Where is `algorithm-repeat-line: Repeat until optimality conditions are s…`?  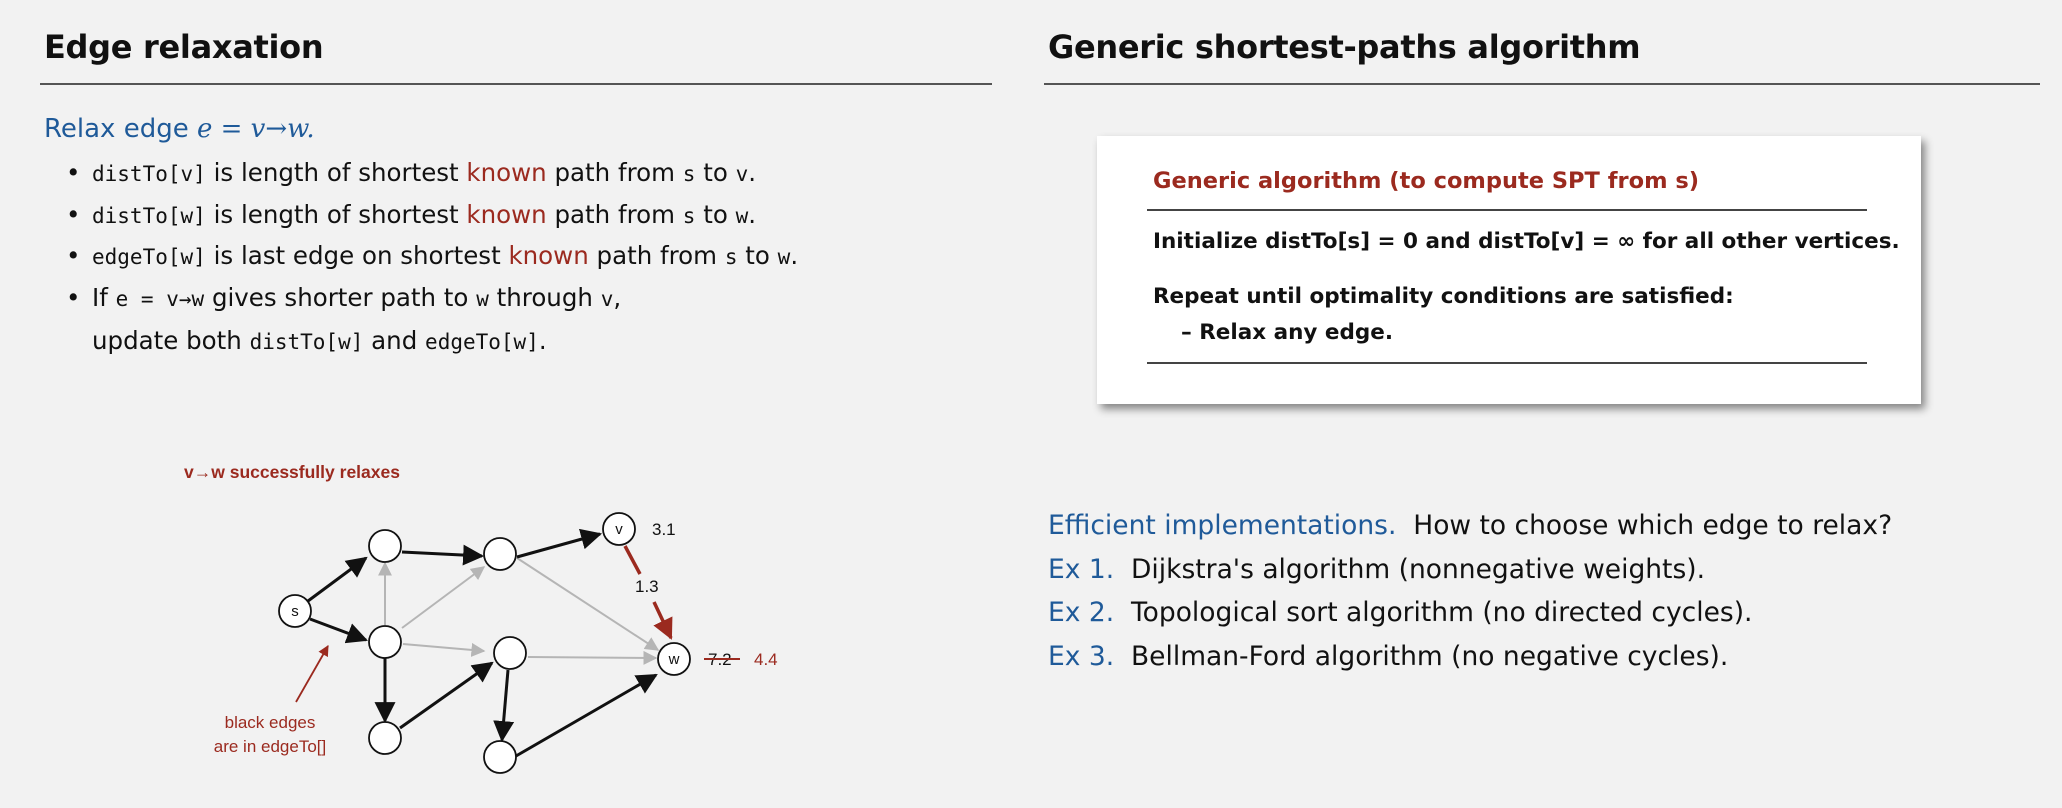
algorithm-repeat-line: Repeat until optimality conditions are s… is located at coordinates (1443, 296).